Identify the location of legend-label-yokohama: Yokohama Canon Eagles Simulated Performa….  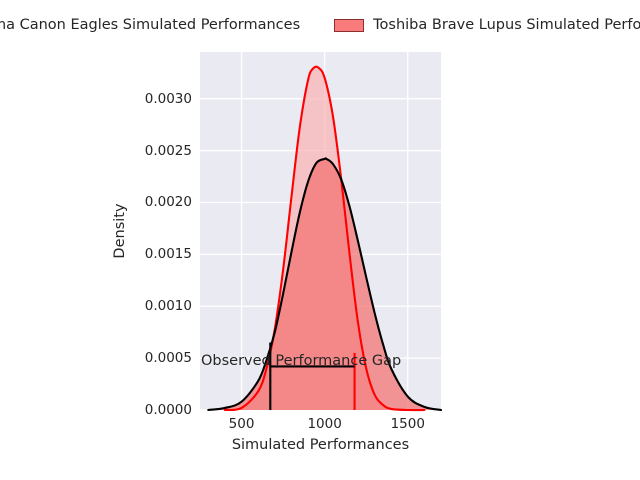
(150, 25).